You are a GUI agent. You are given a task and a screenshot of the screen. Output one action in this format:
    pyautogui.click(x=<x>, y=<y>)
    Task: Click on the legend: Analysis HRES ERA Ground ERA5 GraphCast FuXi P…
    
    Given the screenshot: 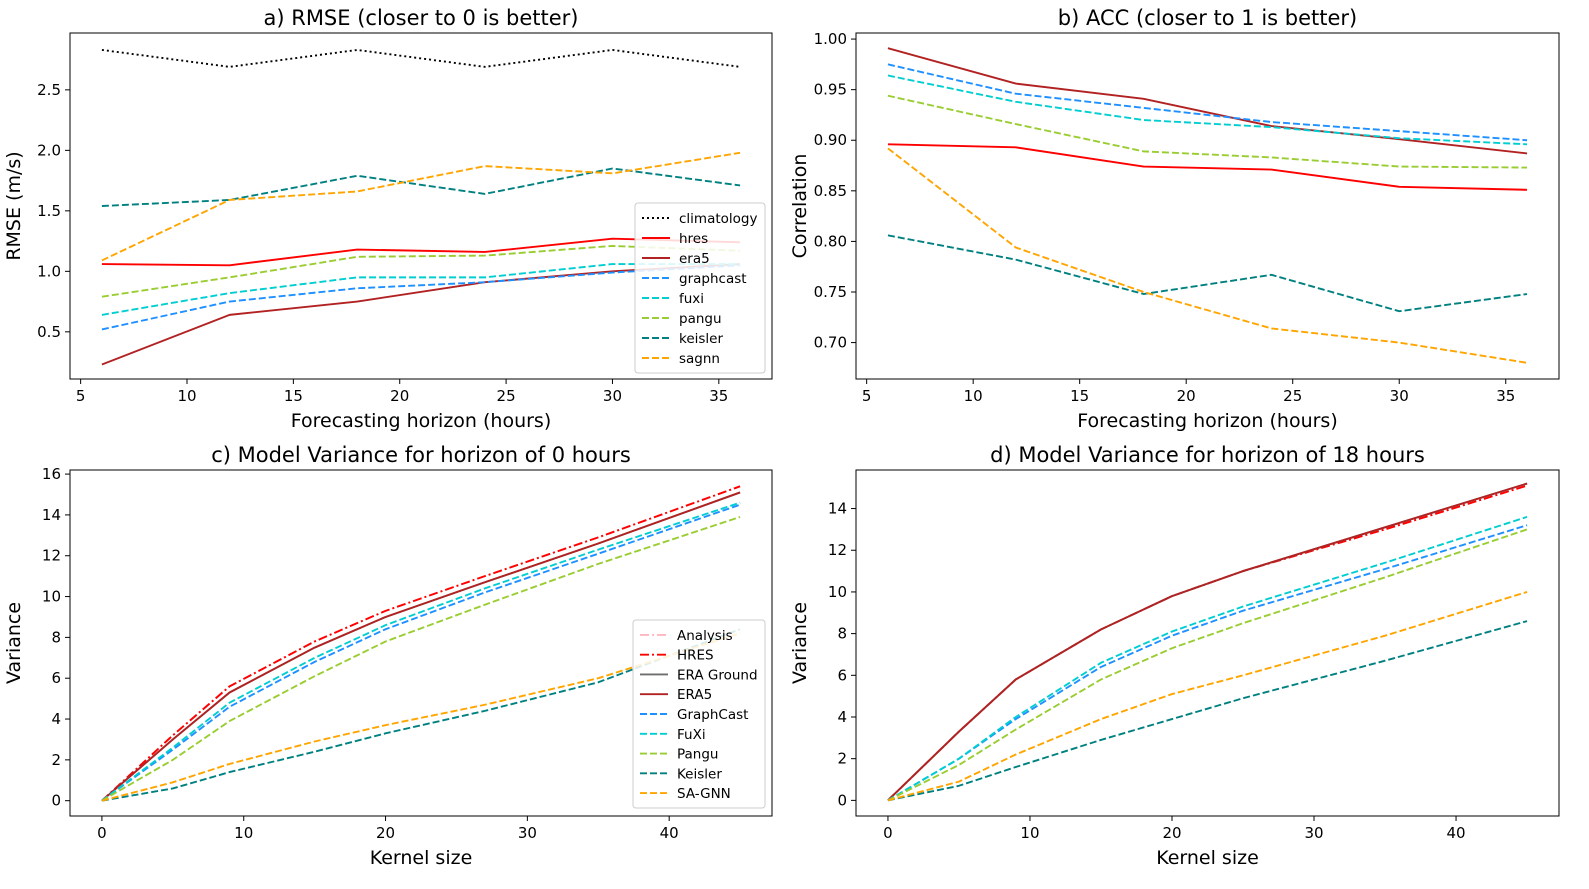 What is the action you would take?
    pyautogui.click(x=699, y=714)
    